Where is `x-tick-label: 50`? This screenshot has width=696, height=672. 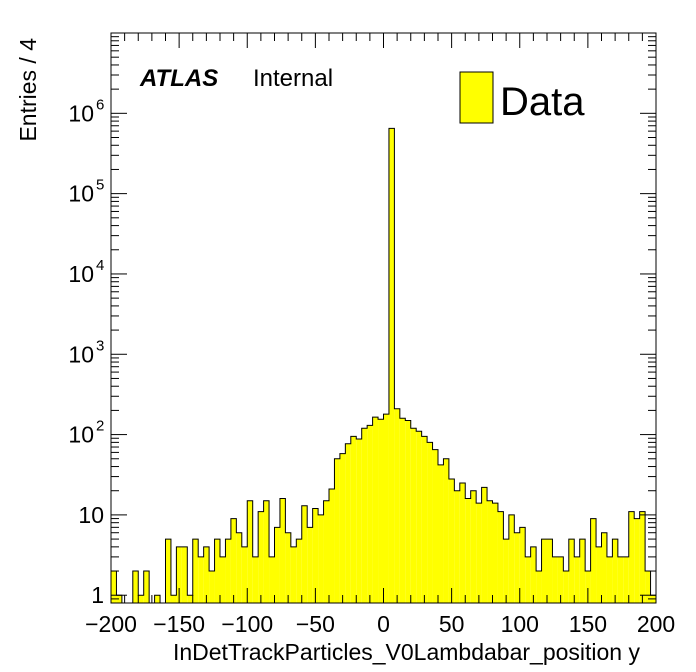 x-tick-label: 50 is located at coordinates (452, 624).